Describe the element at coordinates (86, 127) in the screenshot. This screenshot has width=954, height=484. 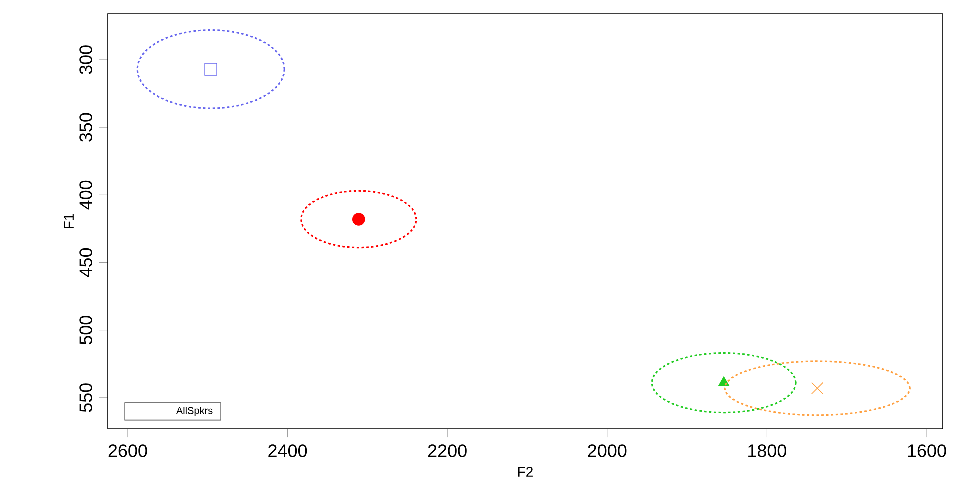
I see `y-tick-label: 350` at that location.